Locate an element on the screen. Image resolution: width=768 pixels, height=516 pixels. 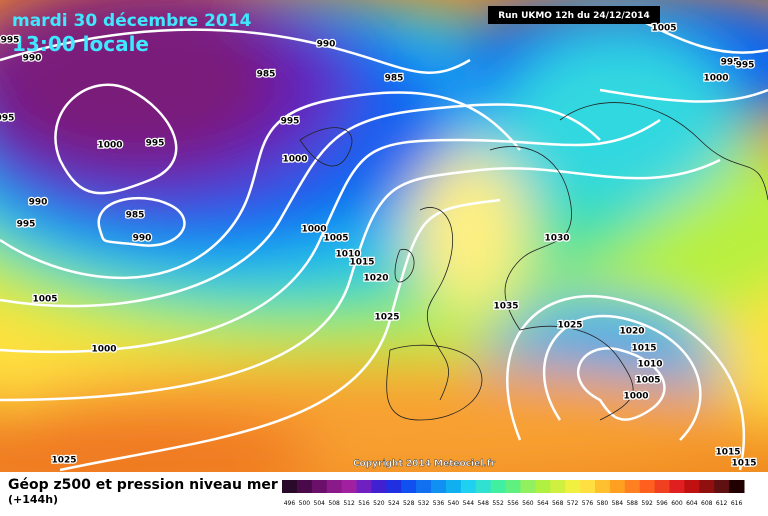
time: 13:00 locale is located at coordinates (80, 44).